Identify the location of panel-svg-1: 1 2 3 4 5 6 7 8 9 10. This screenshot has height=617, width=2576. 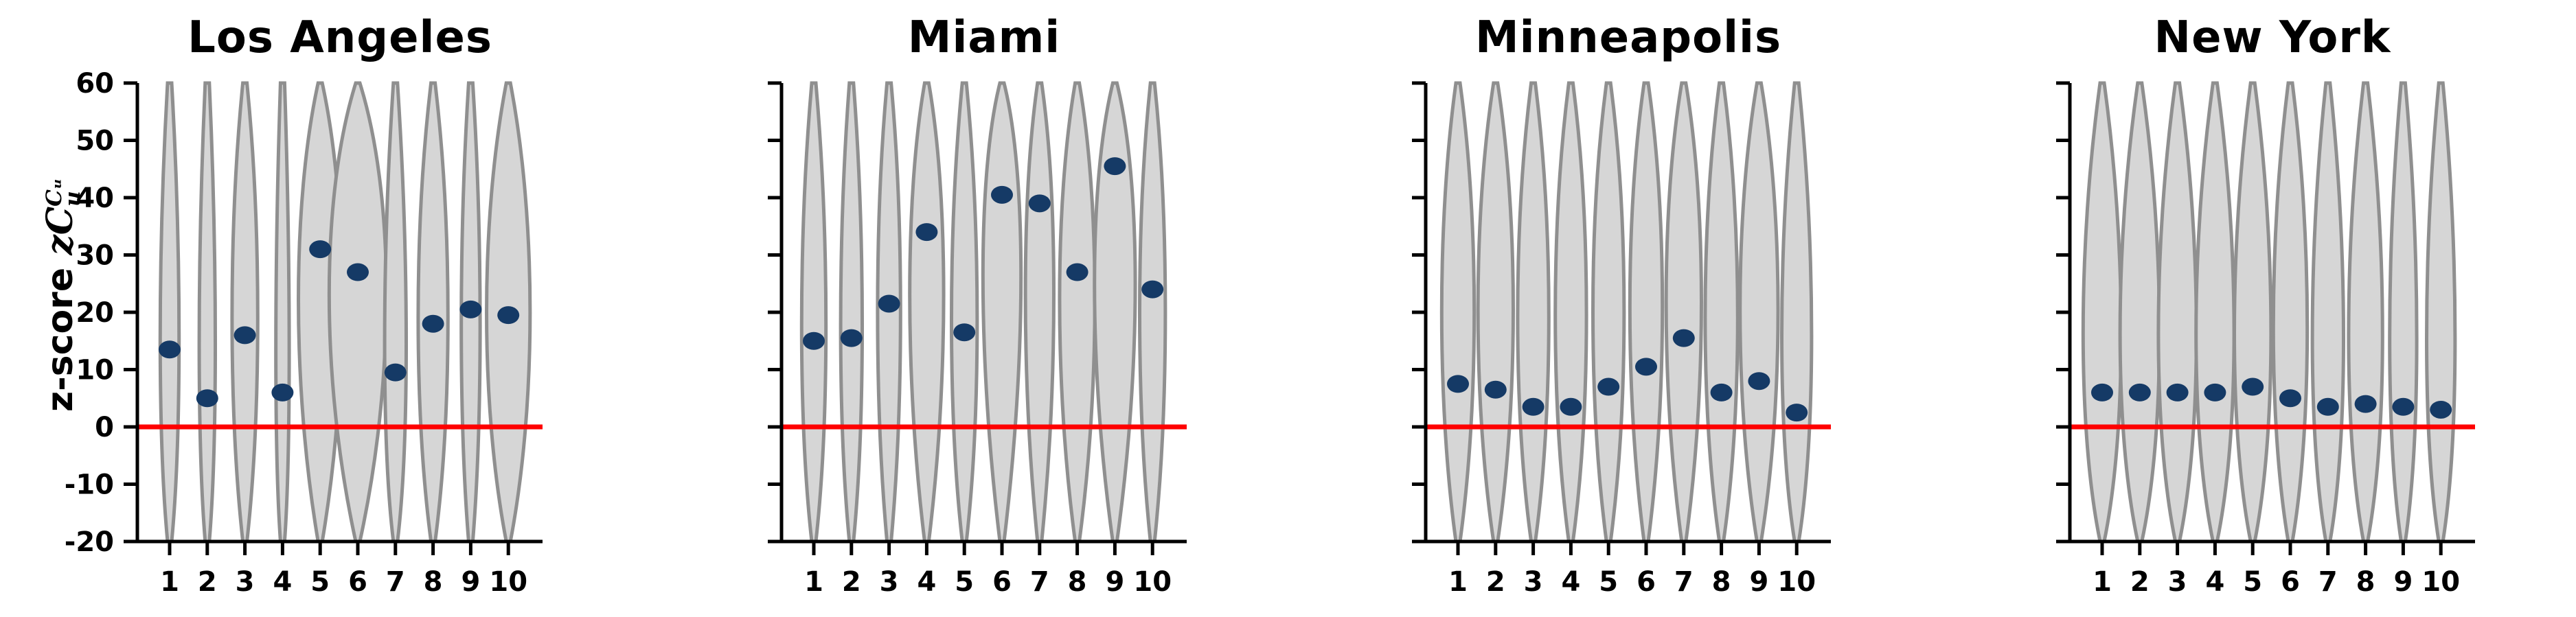
(977, 339).